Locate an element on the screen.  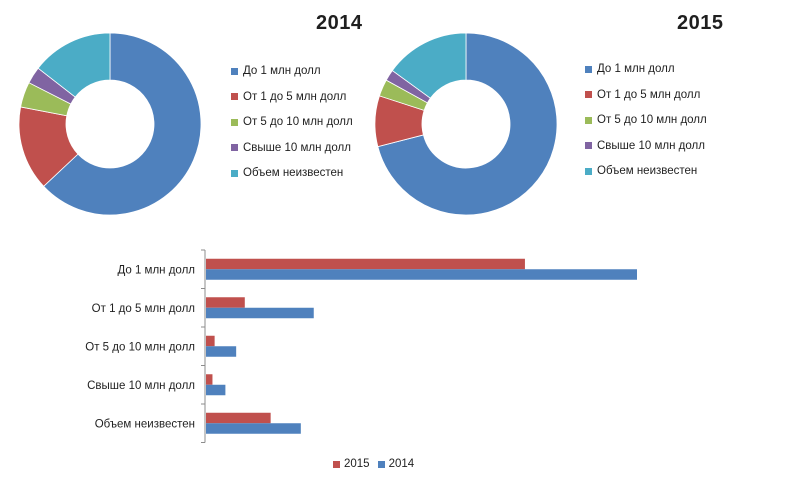
donut-chart-2015 is located at coordinates (466, 124).